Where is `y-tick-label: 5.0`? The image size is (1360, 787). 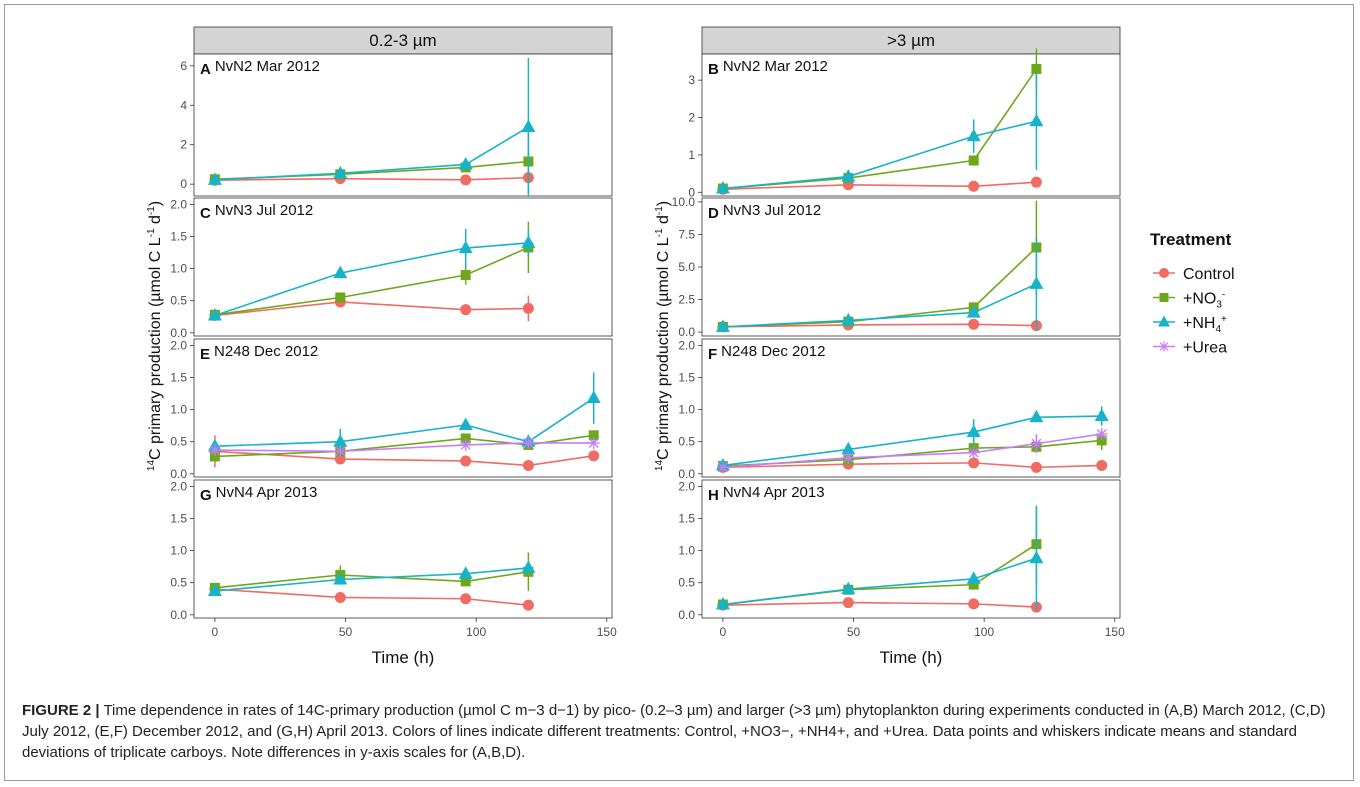 y-tick-label: 5.0 is located at coordinates (686, 267).